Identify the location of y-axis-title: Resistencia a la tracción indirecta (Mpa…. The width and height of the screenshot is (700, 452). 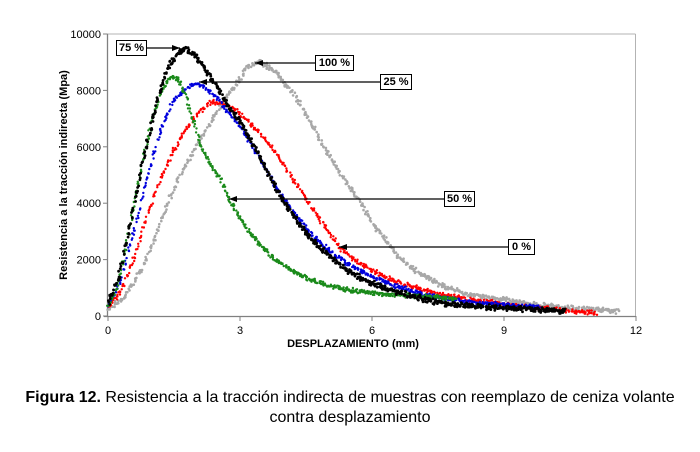
(64, 175).